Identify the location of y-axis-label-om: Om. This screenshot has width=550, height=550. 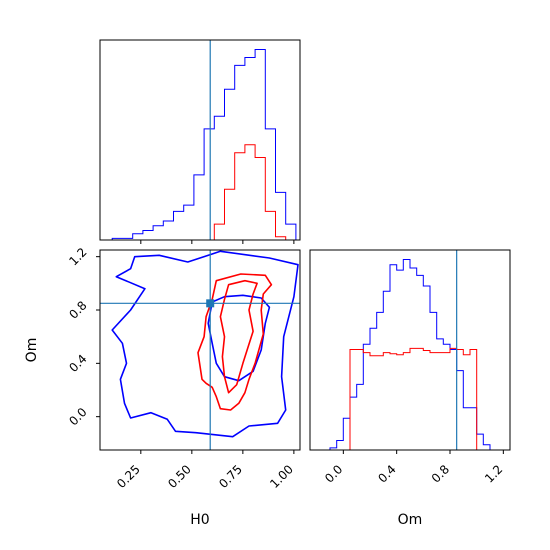
(32, 350).